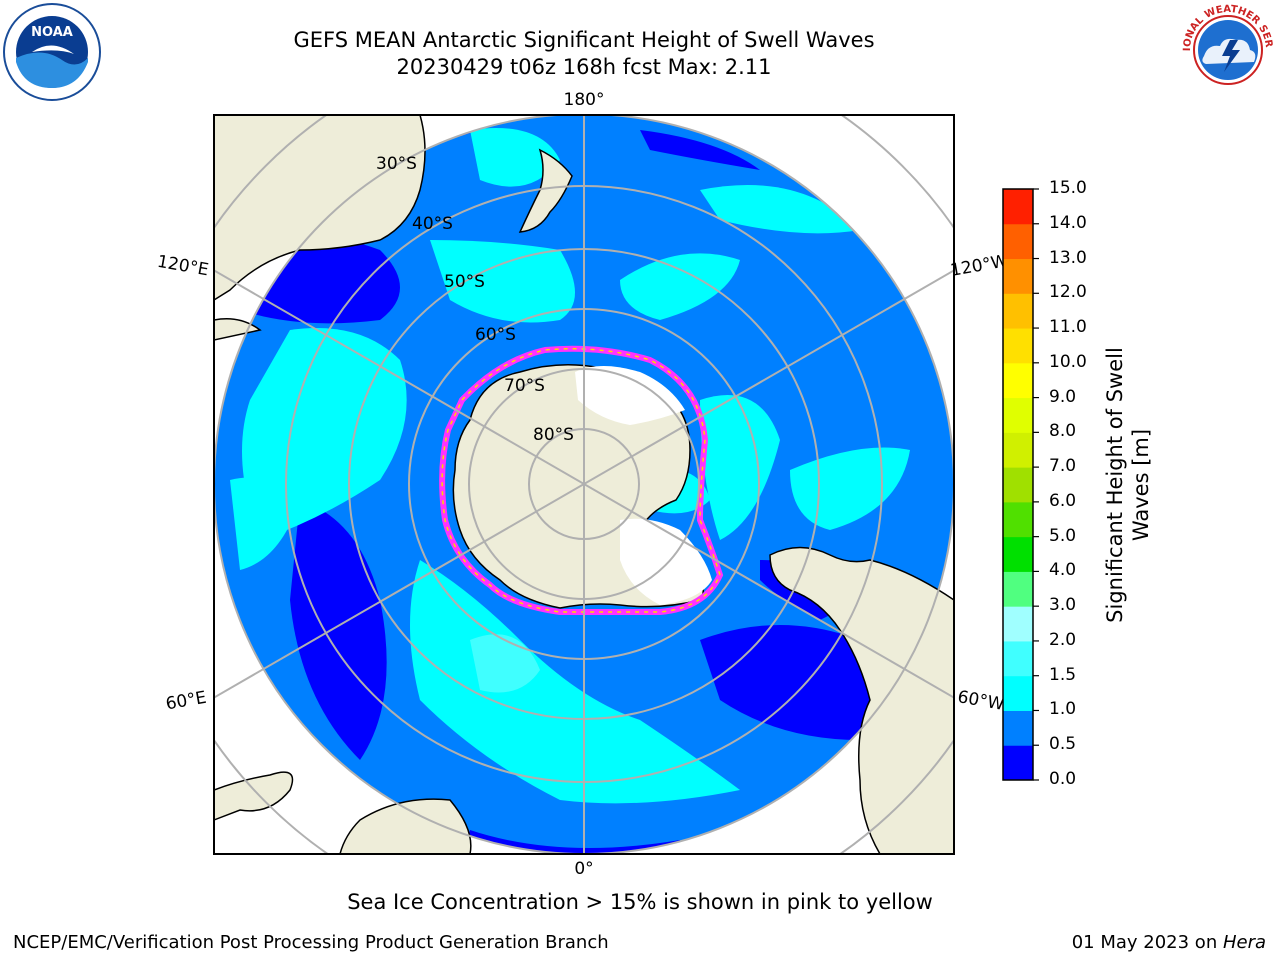 This screenshot has width=1280, height=960. Describe the element at coordinates (545, 190) in the screenshot. I see `new-zealand-land` at that location.